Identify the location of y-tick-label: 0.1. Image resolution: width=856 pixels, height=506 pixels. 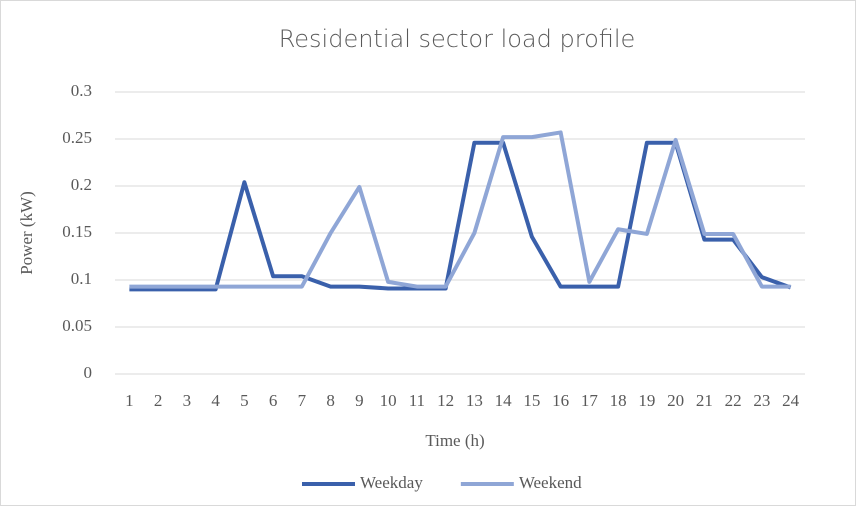
(81, 278).